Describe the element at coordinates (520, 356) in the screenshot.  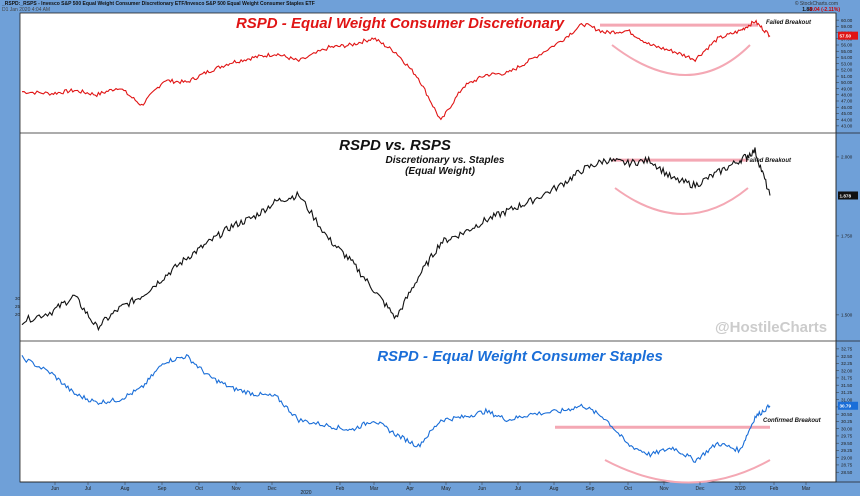
I see `panel-title: RSPD - Equal Weight Consumer Staples` at that location.